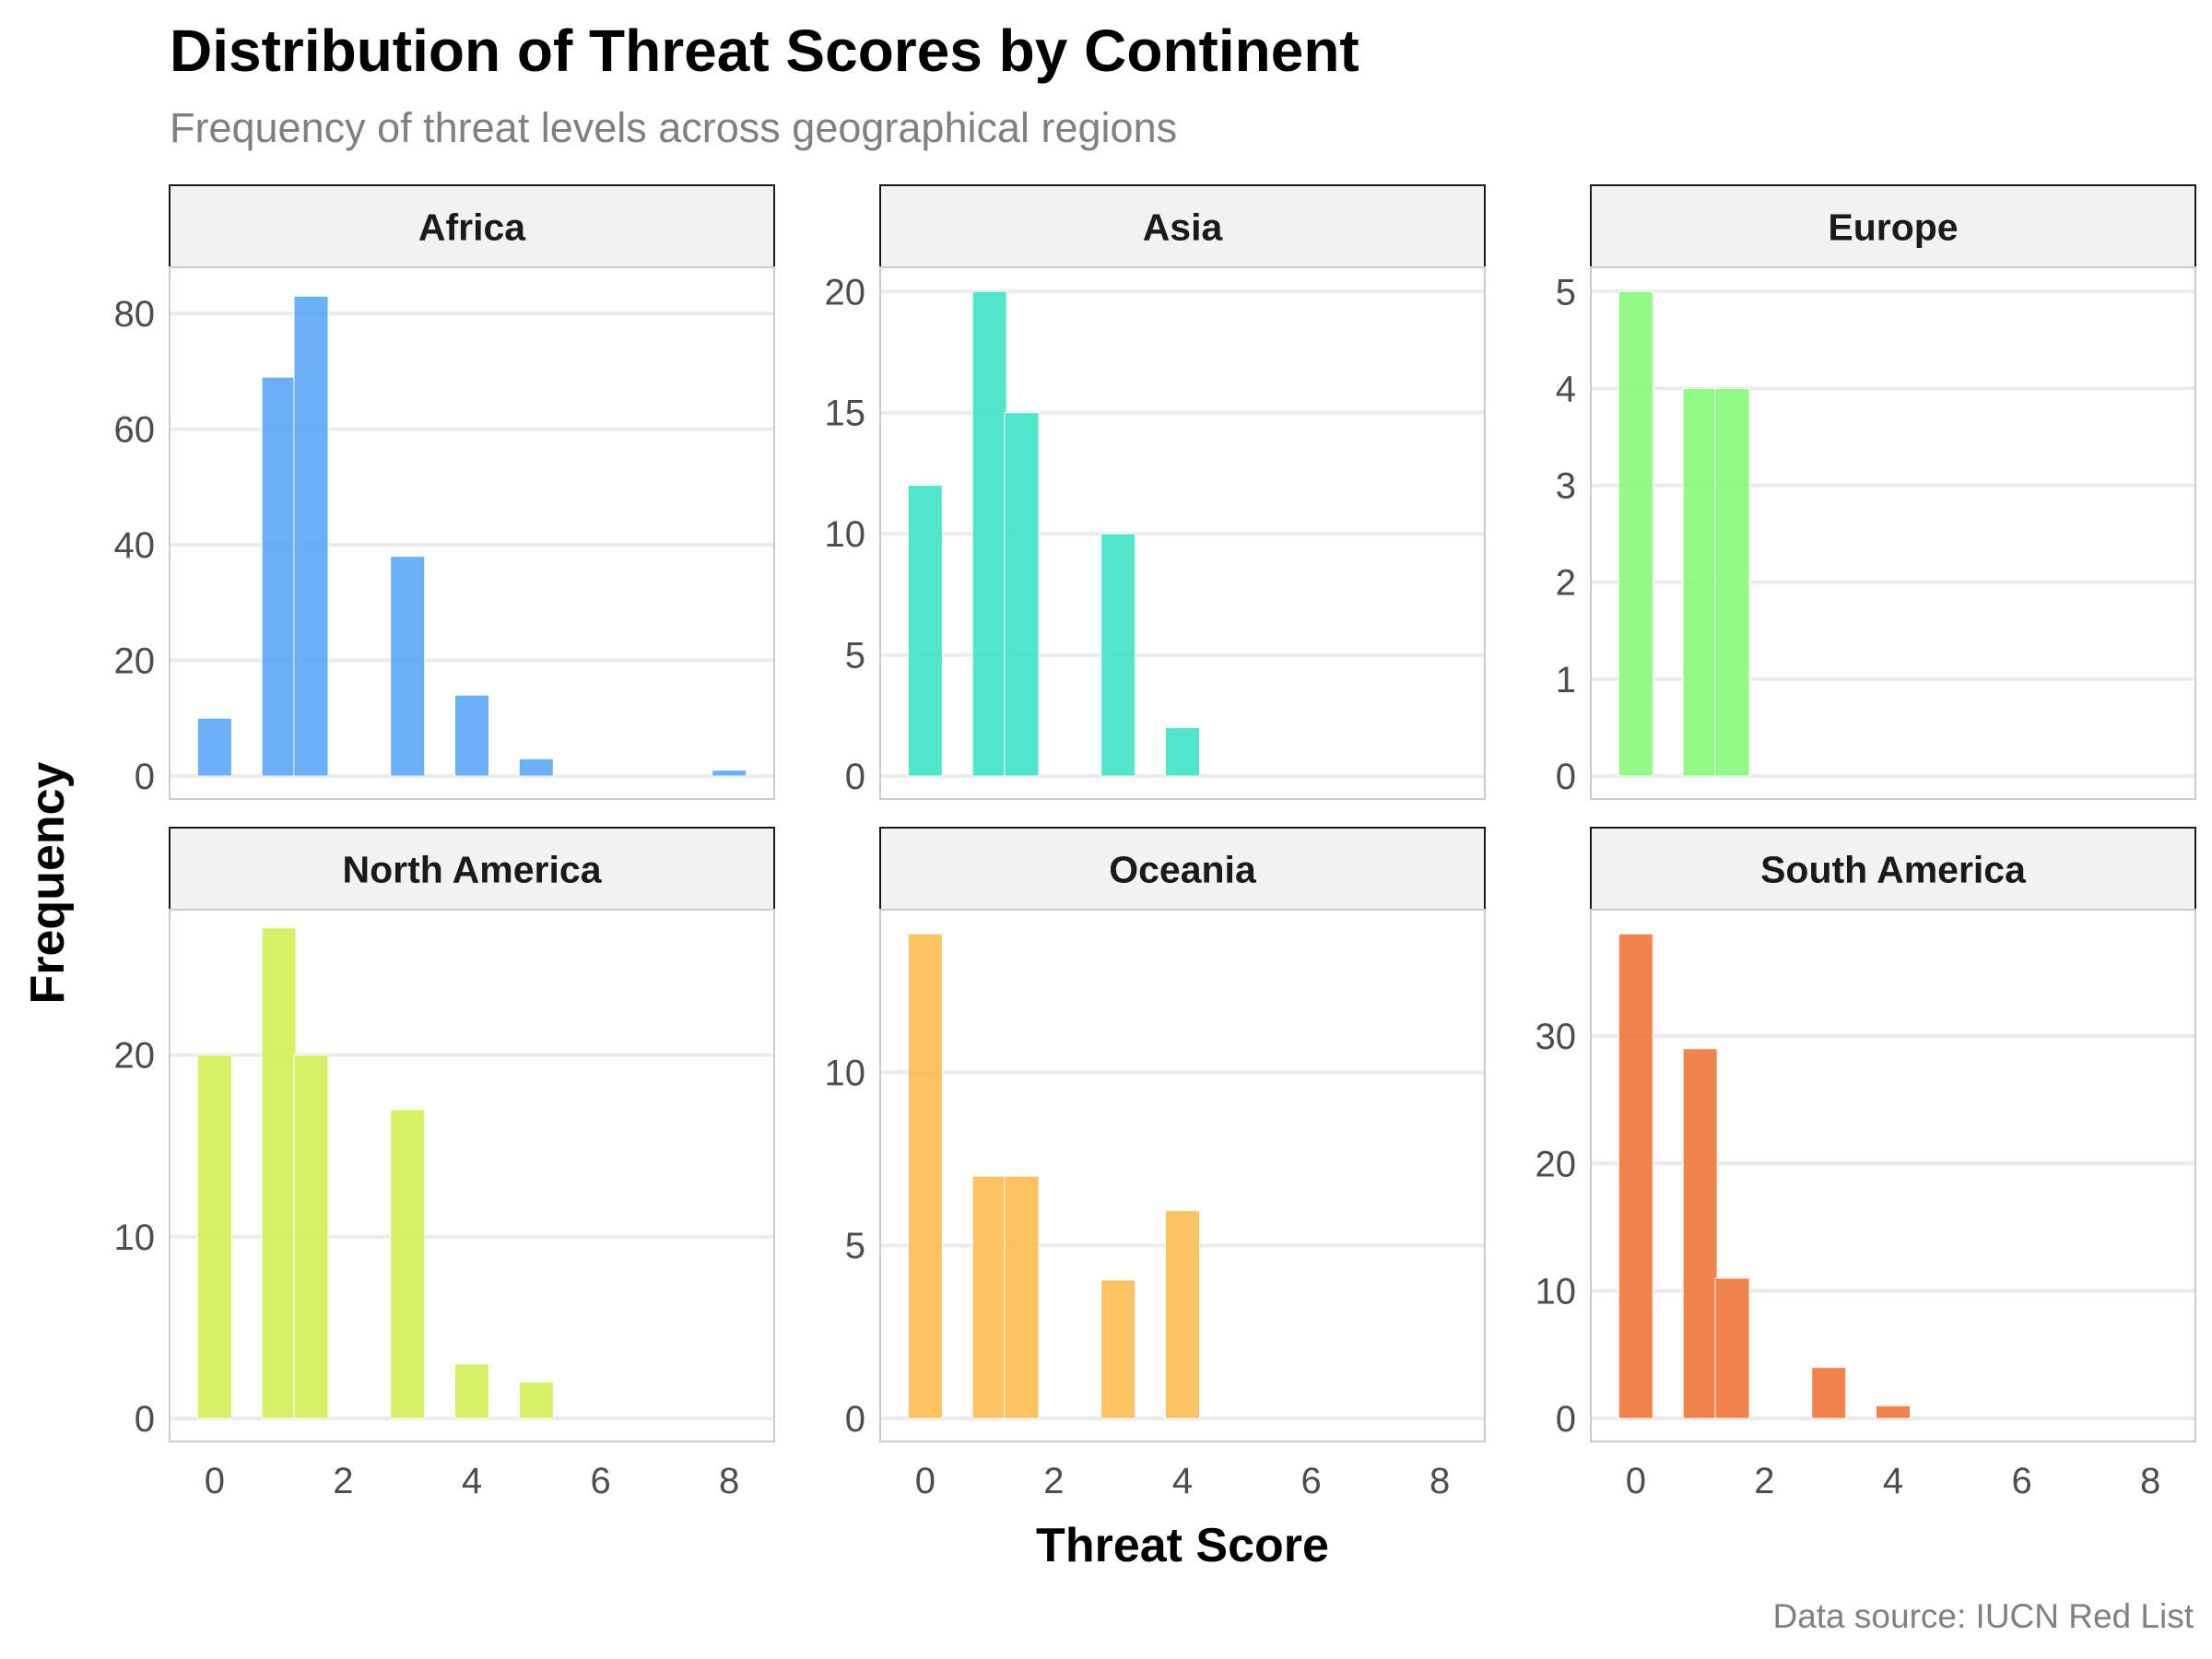 Image resolution: width=2212 pixels, height=1659 pixels. I want to click on y-tick-label: 4, so click(1566, 389).